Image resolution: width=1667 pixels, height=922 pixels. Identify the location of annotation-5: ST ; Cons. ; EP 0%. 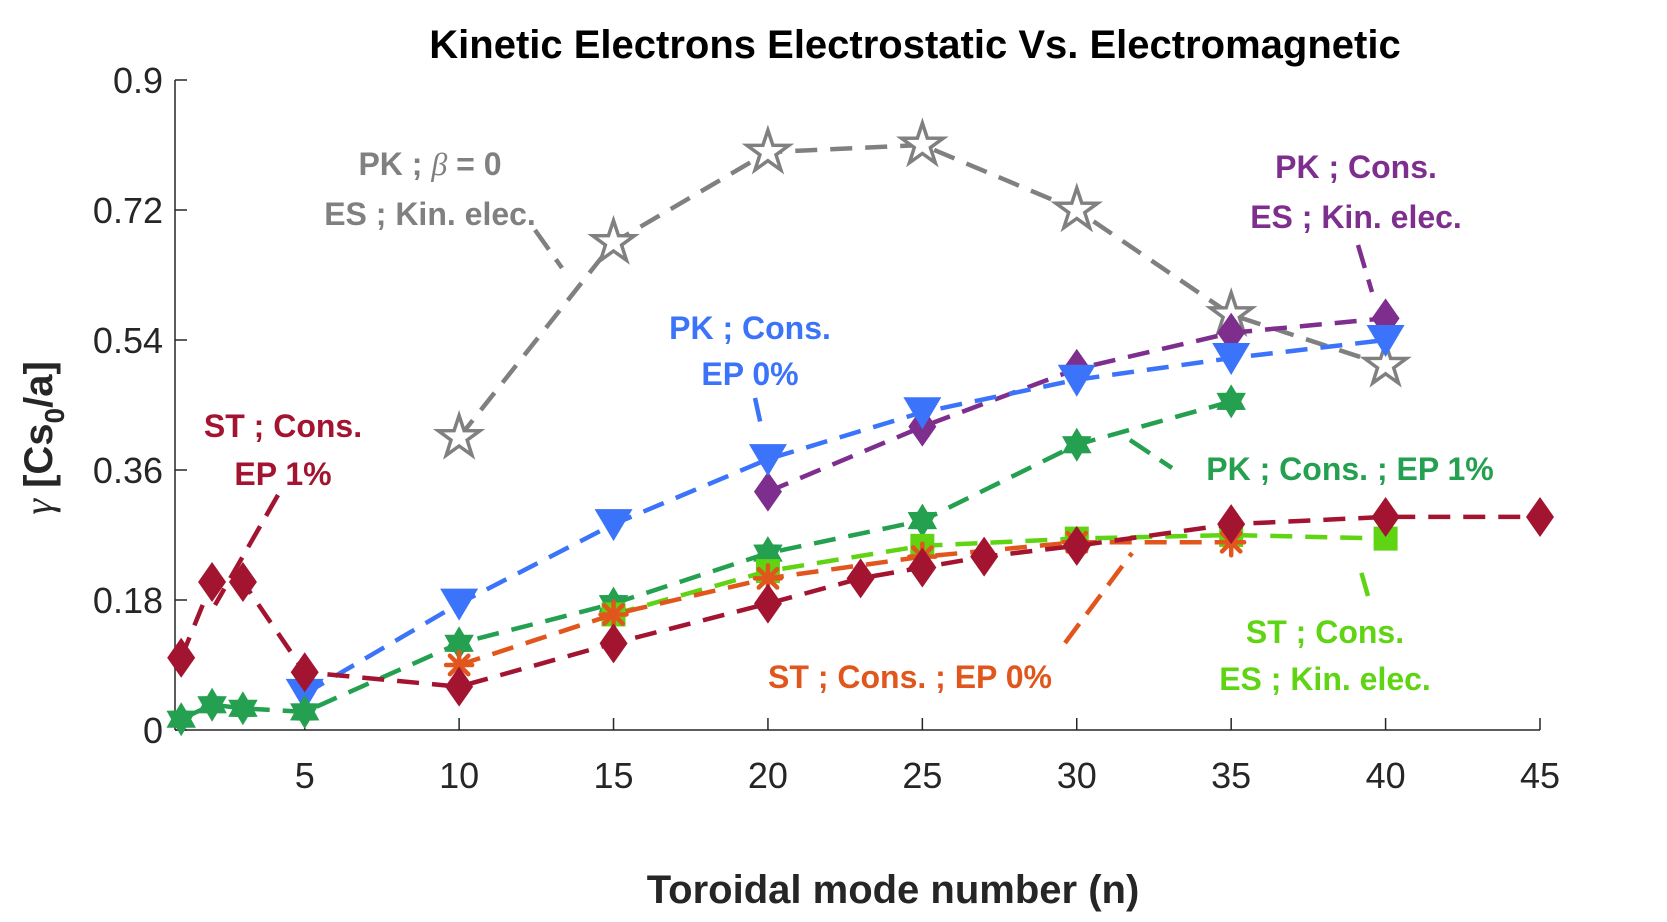
(951, 623).